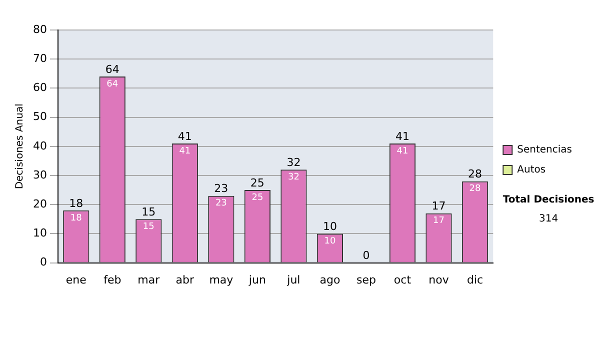  I want to click on x-tick-label: sep, so click(366, 279).